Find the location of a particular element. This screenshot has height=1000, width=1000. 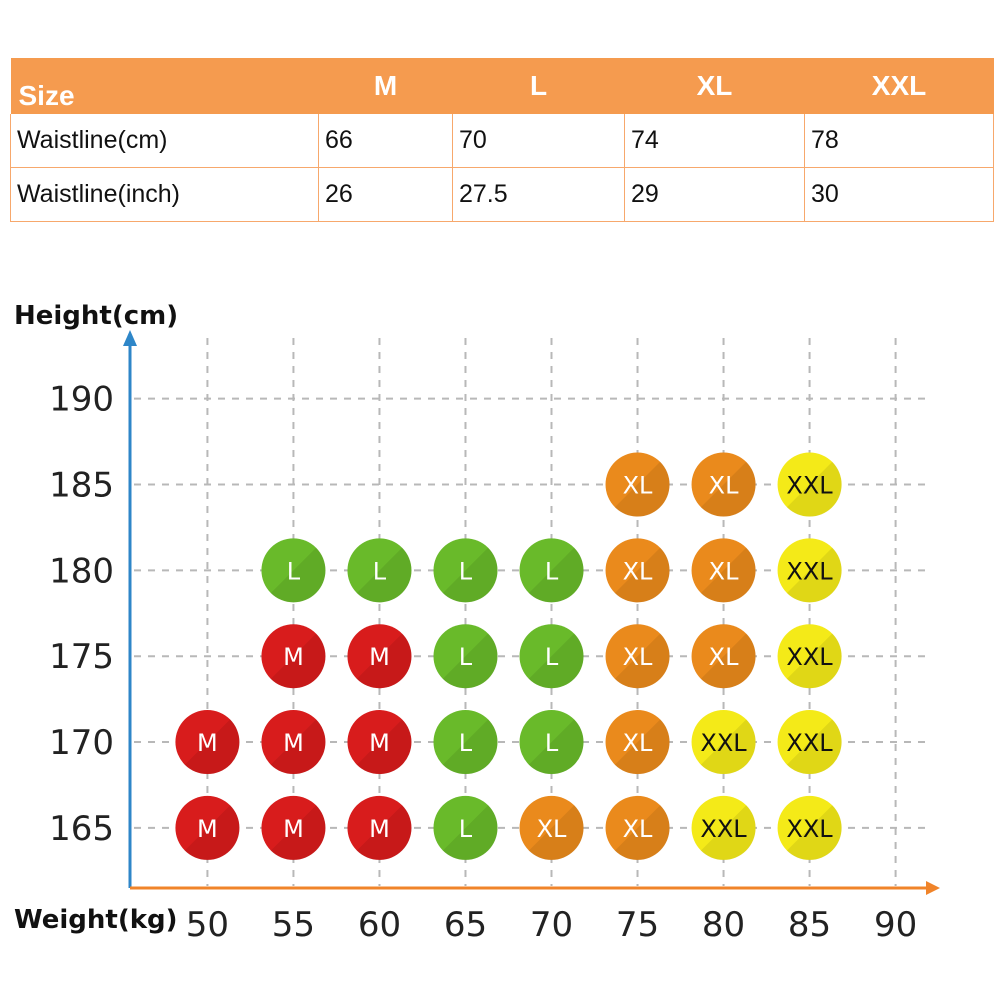

header-cell-size: Size is located at coordinates (164, 86).